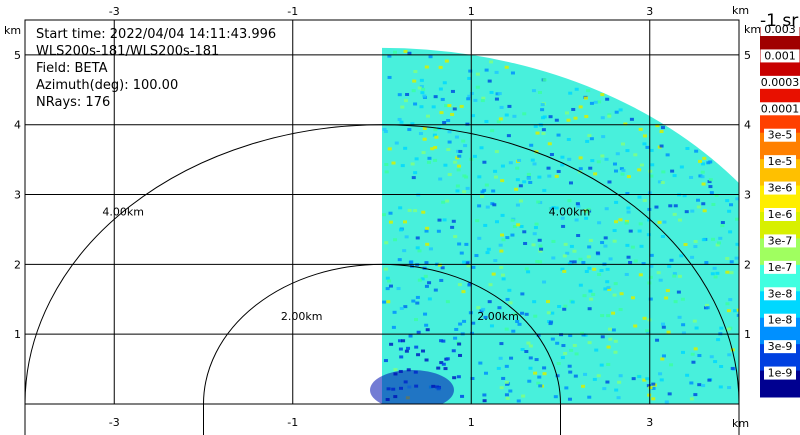 Image resolution: width=800 pixels, height=435 pixels. Describe the element at coordinates (780, 240) in the screenshot. I see `colorbar-label: 3e-7` at that location.